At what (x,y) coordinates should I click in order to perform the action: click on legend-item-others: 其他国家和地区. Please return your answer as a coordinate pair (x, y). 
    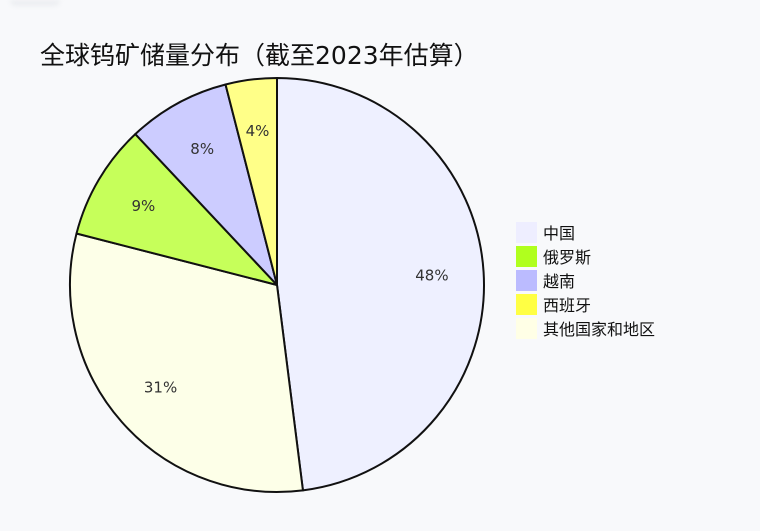
    Looking at the image, I should click on (585, 328).